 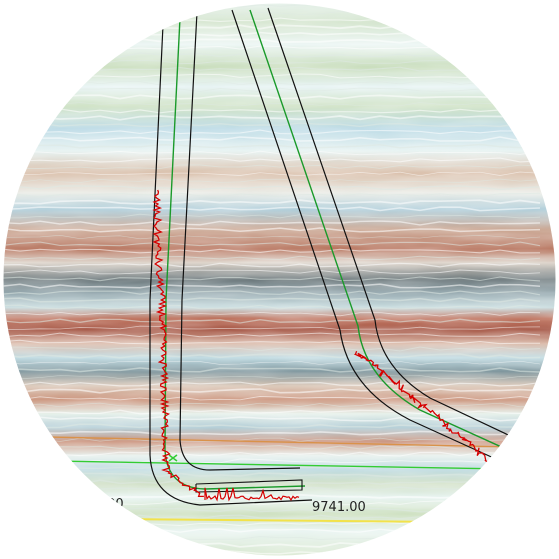 I want to click on left-well-log-curve, so click(x=178, y=343).